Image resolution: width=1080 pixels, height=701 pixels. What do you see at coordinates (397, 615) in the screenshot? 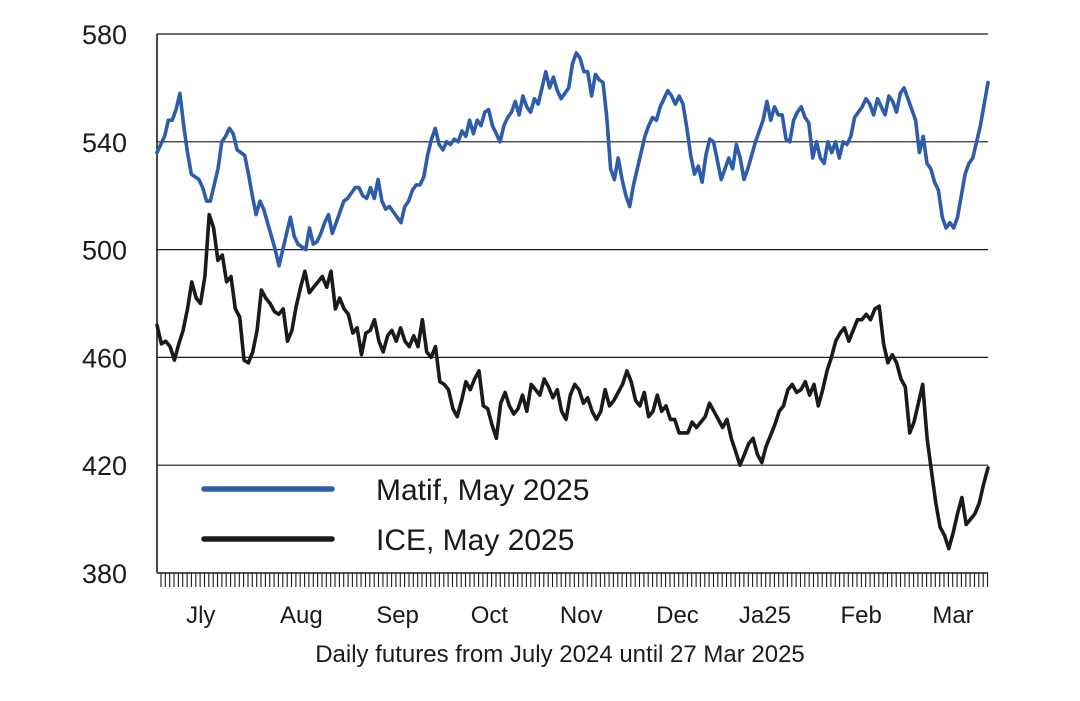
I see `x-tick-label-sep: Sep` at bounding box center [397, 615].